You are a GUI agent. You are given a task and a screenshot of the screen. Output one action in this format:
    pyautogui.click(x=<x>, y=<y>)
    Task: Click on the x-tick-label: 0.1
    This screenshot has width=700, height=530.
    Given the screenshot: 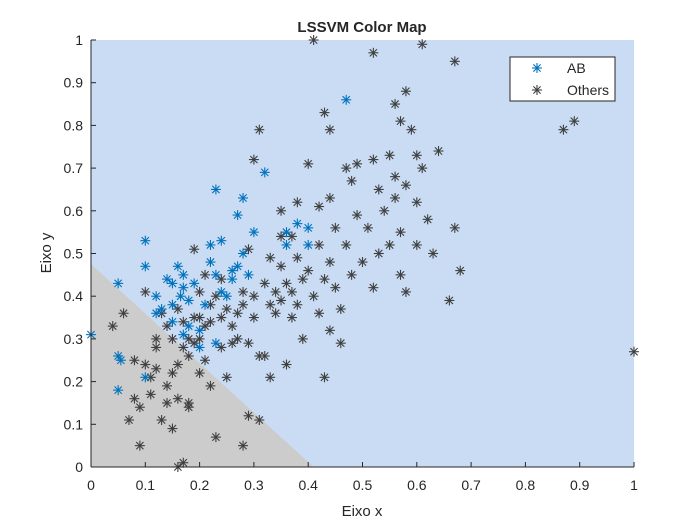 What is the action you would take?
    pyautogui.click(x=146, y=485)
    